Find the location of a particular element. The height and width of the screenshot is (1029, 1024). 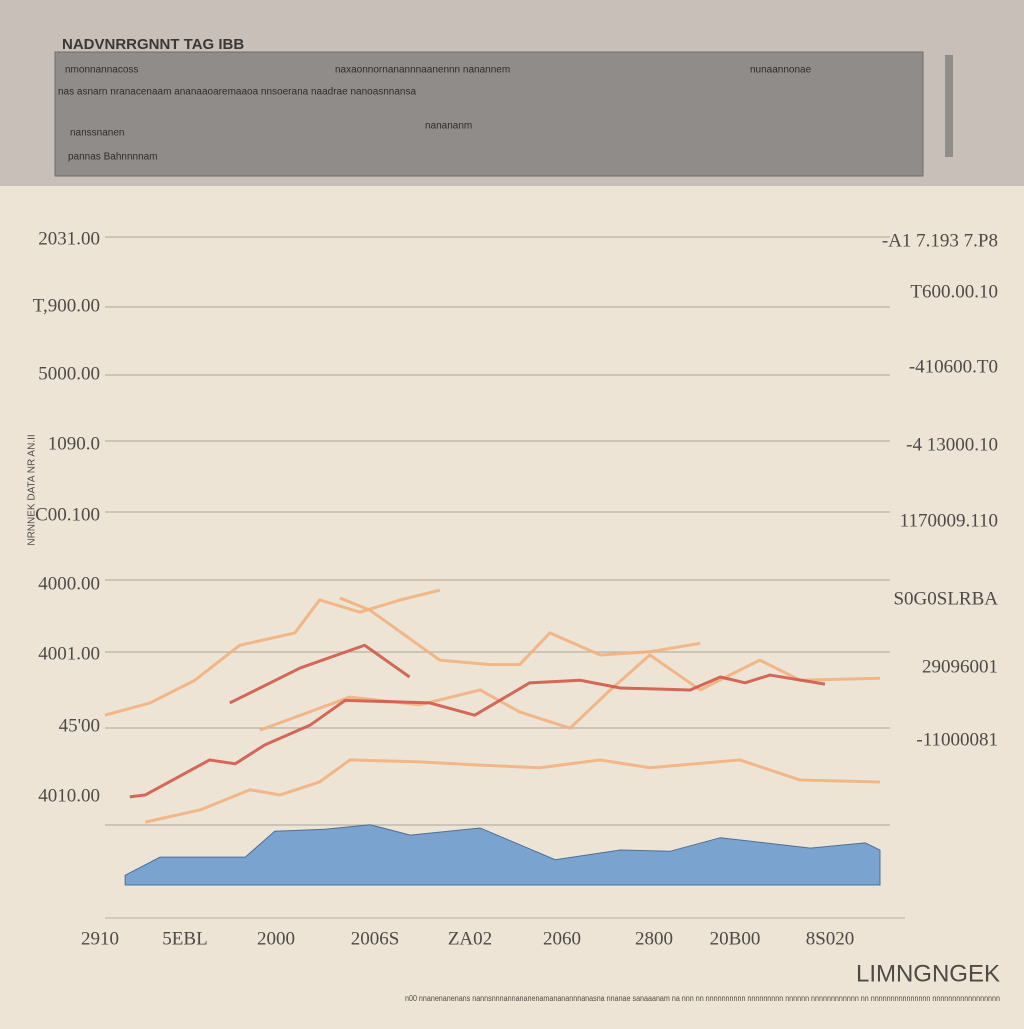

y-tick-label: 4000.00 is located at coordinates (69, 583).